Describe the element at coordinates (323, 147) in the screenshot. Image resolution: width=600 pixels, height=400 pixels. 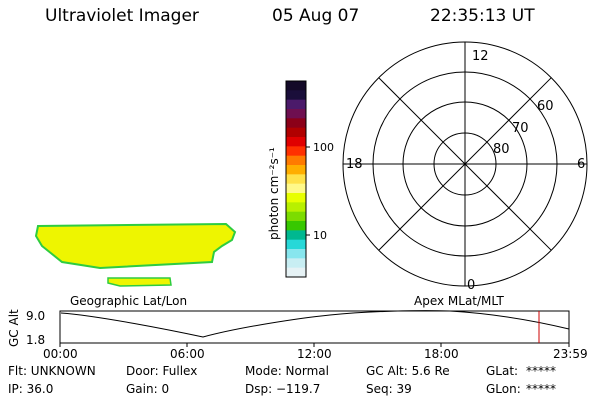
I see `colorbar-tick-label: 100` at that location.